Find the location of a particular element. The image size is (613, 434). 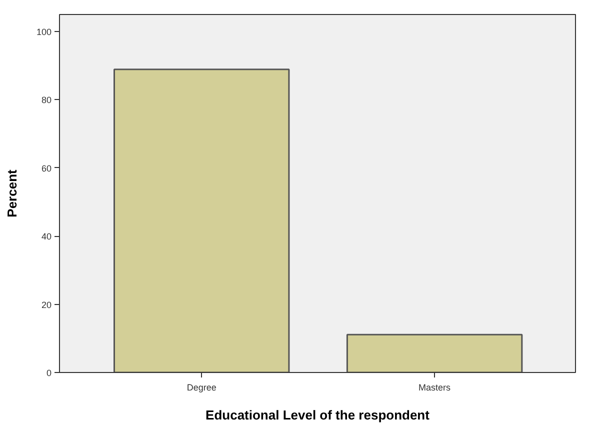

y-tick-label: 40 is located at coordinates (46, 237).